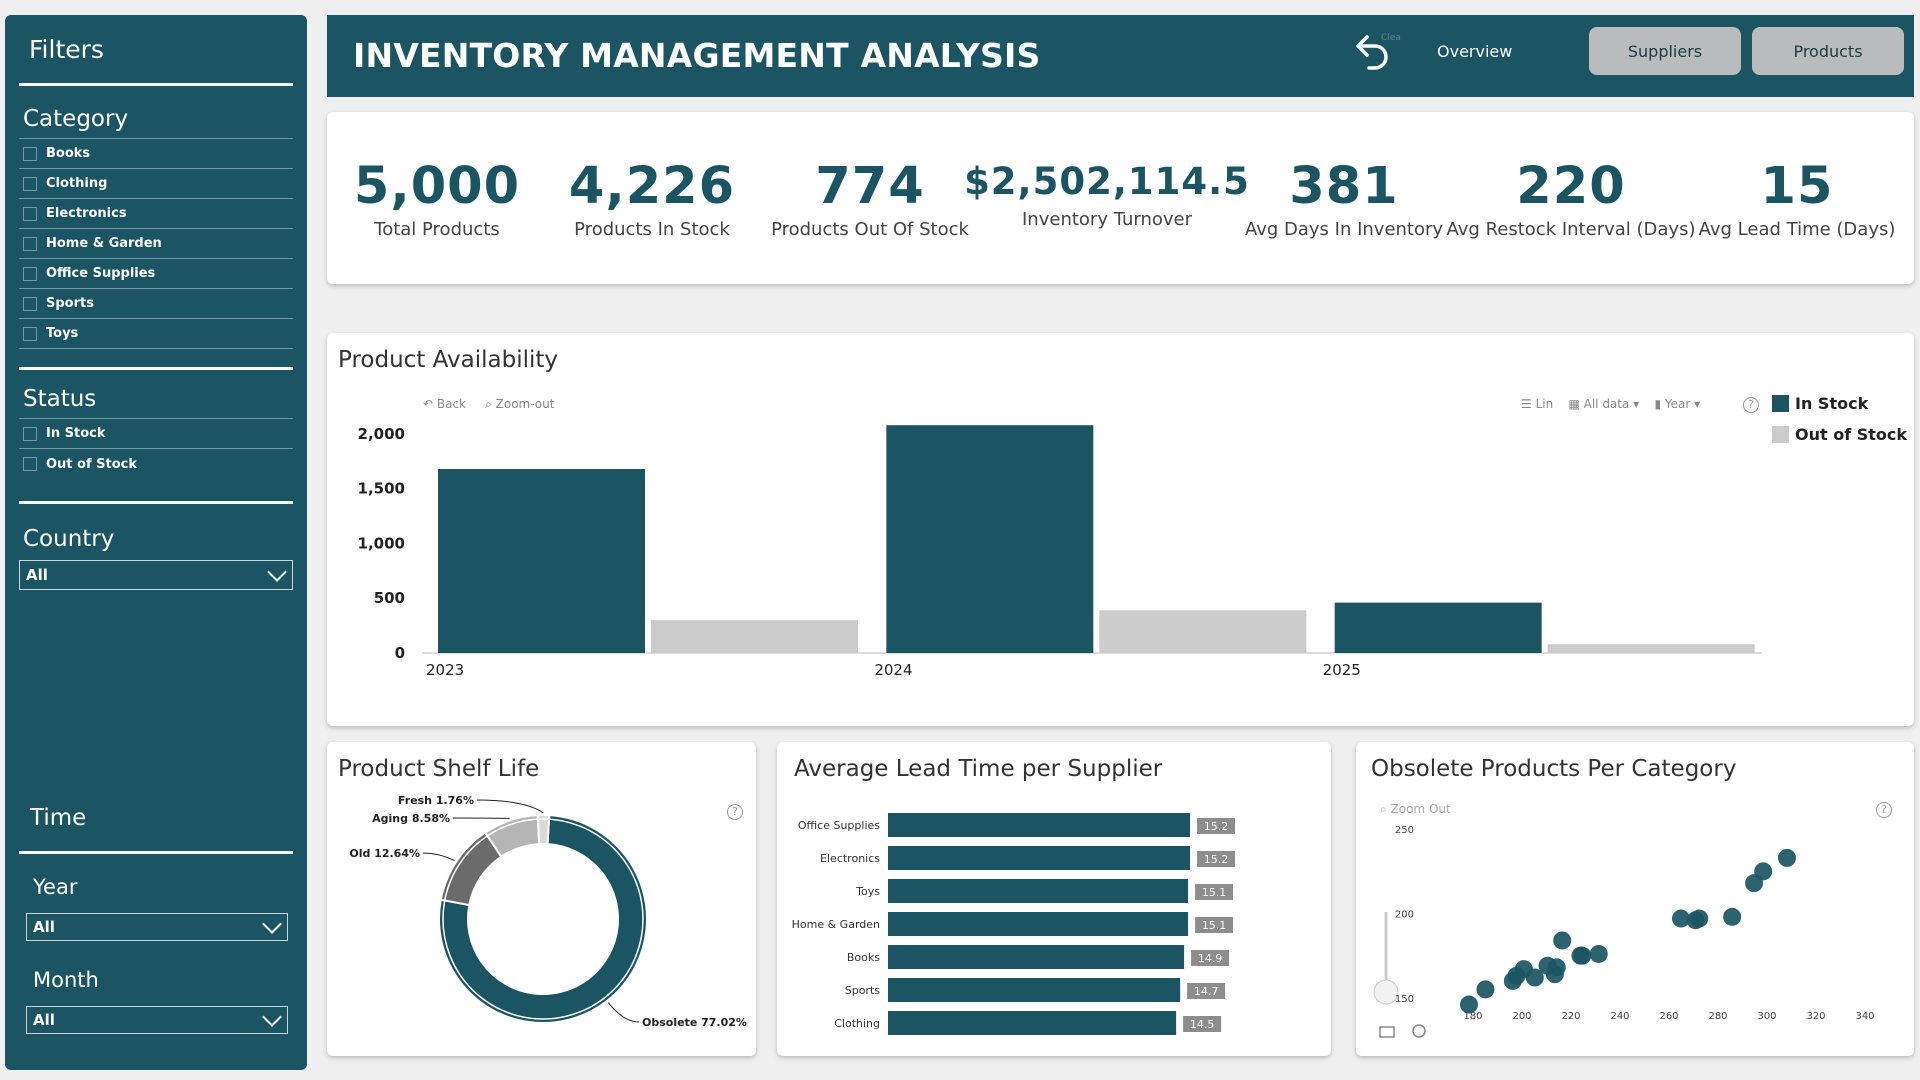 Image resolution: width=1920 pixels, height=1080 pixels. What do you see at coordinates (156, 304) in the screenshot?
I see `category-item-sports: Sports` at bounding box center [156, 304].